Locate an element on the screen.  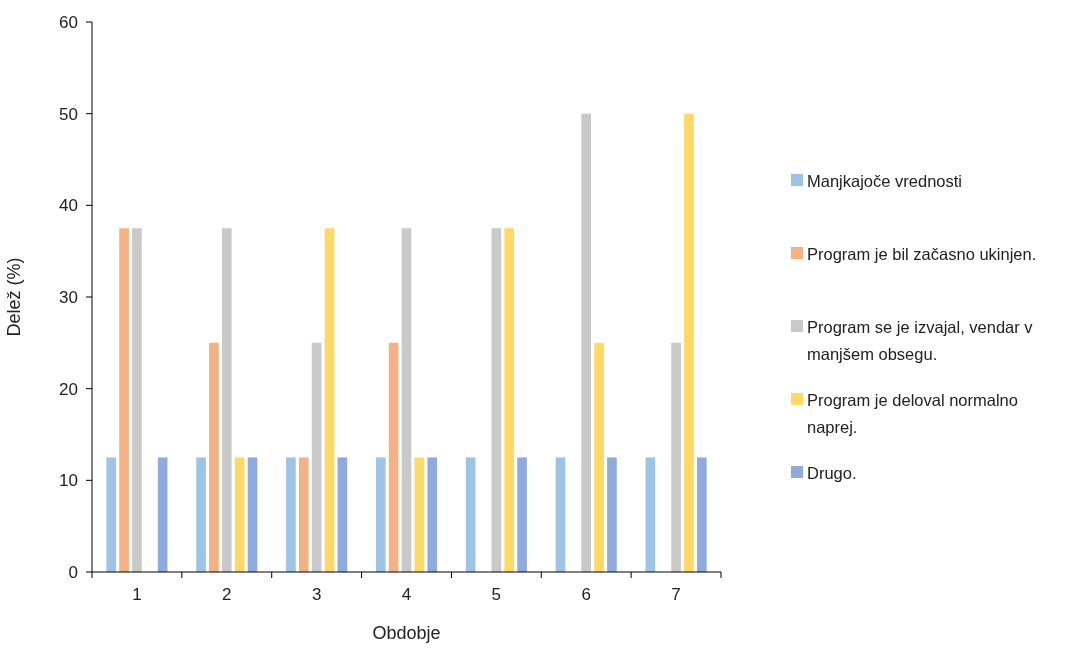
y-axis-title: Delež (%) is located at coordinates (14, 297).